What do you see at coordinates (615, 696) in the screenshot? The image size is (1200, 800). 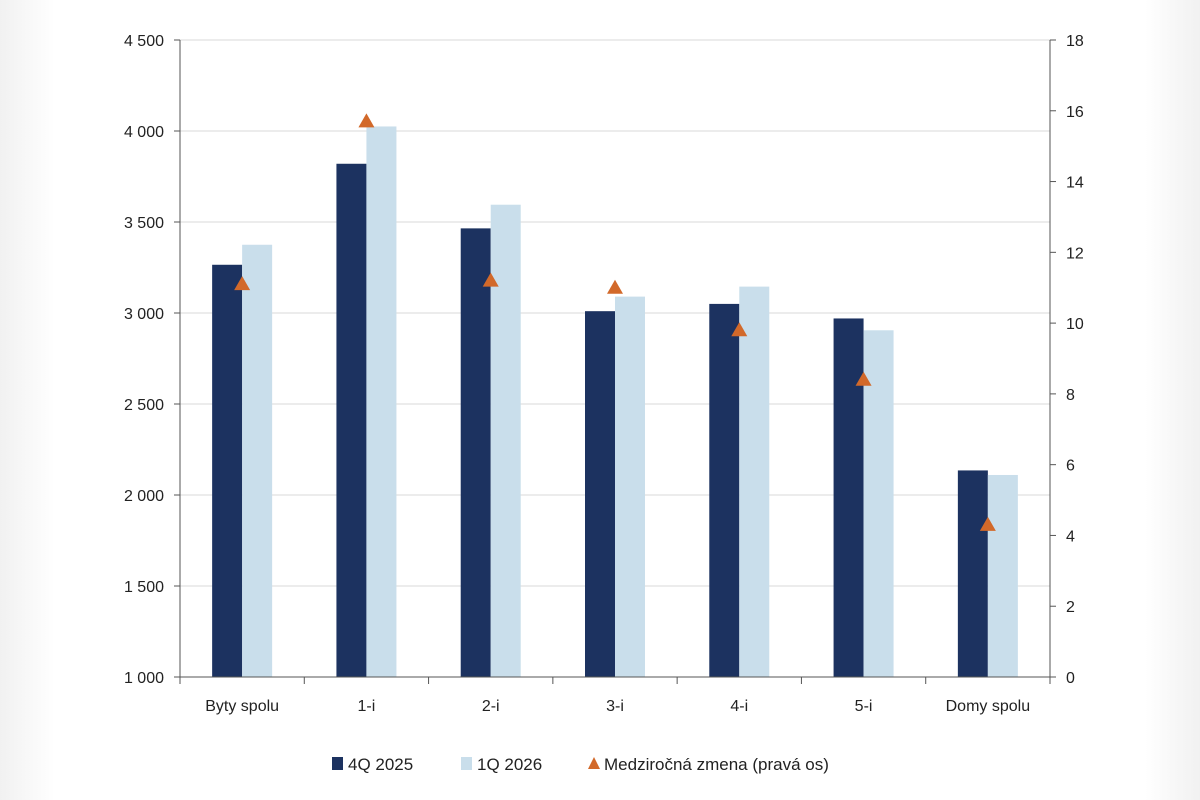 I see `x-axis-ticks: Byty spolu 1-i 2-i 3-i 4-i 5-i Domy spolu` at bounding box center [615, 696].